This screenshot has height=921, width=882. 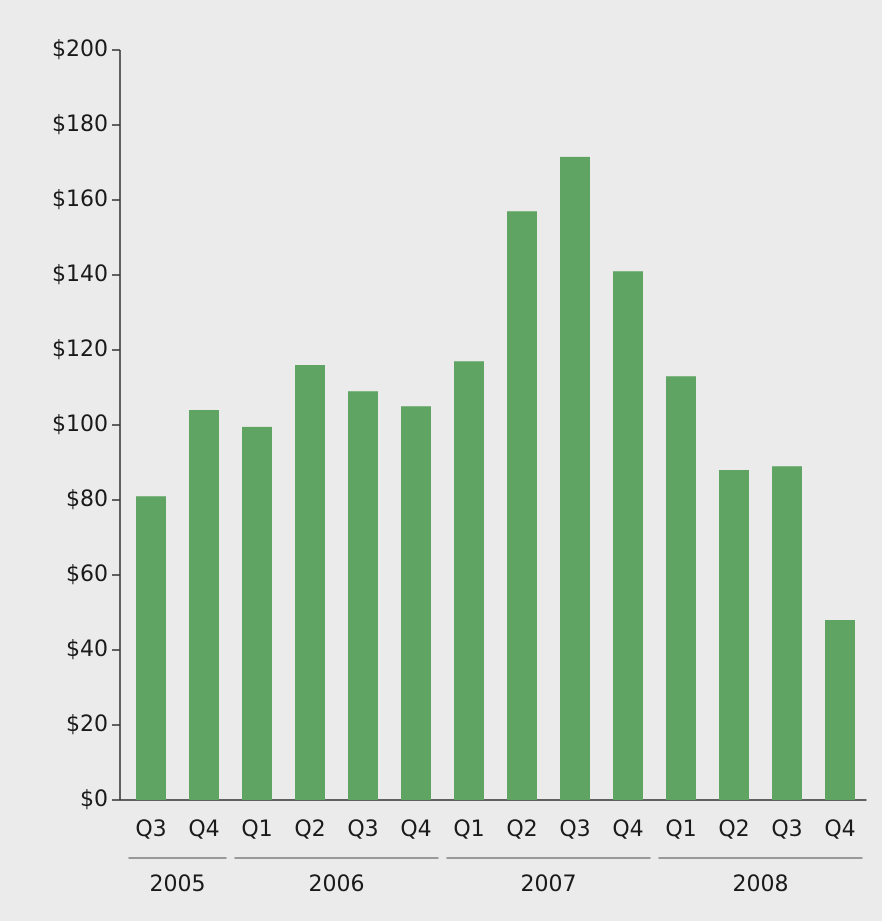 What do you see at coordinates (80, 349) in the screenshot?
I see `y-tick-label: $120` at bounding box center [80, 349].